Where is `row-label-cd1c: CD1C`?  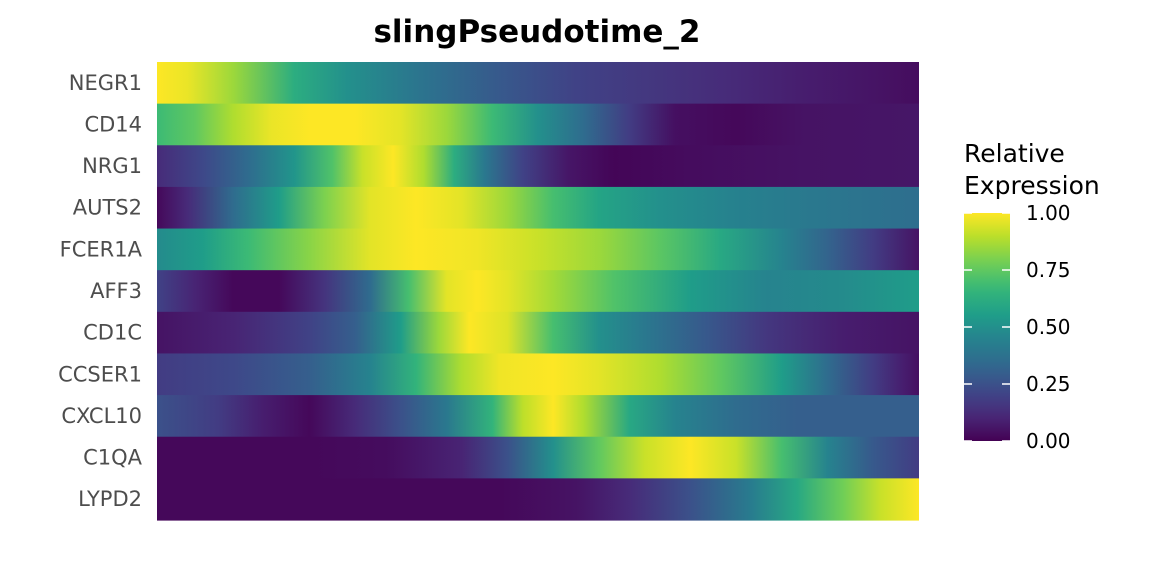 row-label-cd1c: CD1C is located at coordinates (112, 333).